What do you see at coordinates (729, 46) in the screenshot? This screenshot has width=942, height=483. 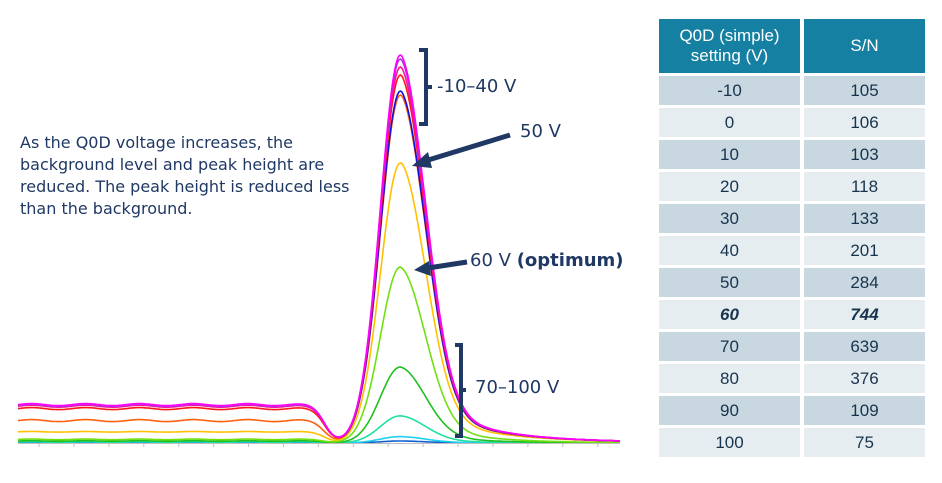 I see `header-setting: Q0D (simple) setting (V)` at bounding box center [729, 46].